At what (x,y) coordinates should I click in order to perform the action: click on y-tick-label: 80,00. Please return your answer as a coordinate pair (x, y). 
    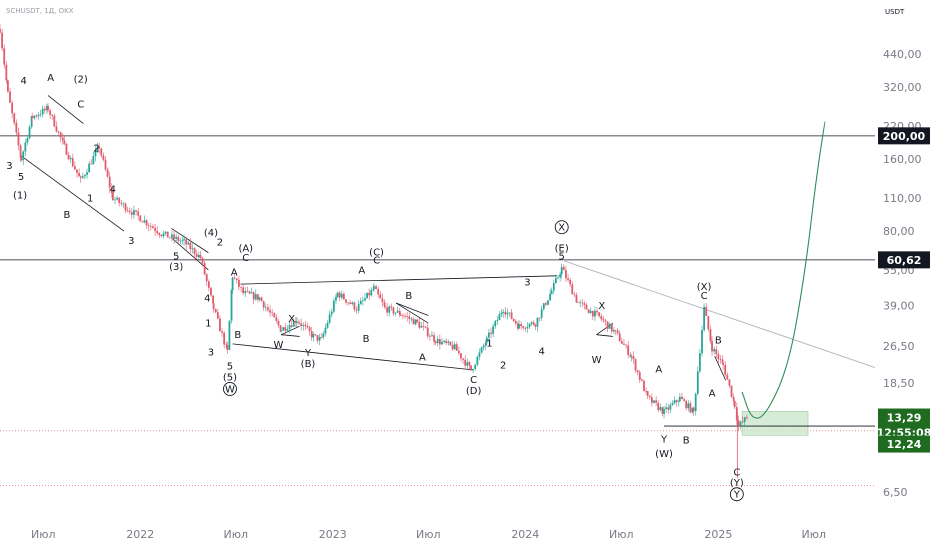
    Looking at the image, I should click on (899, 231).